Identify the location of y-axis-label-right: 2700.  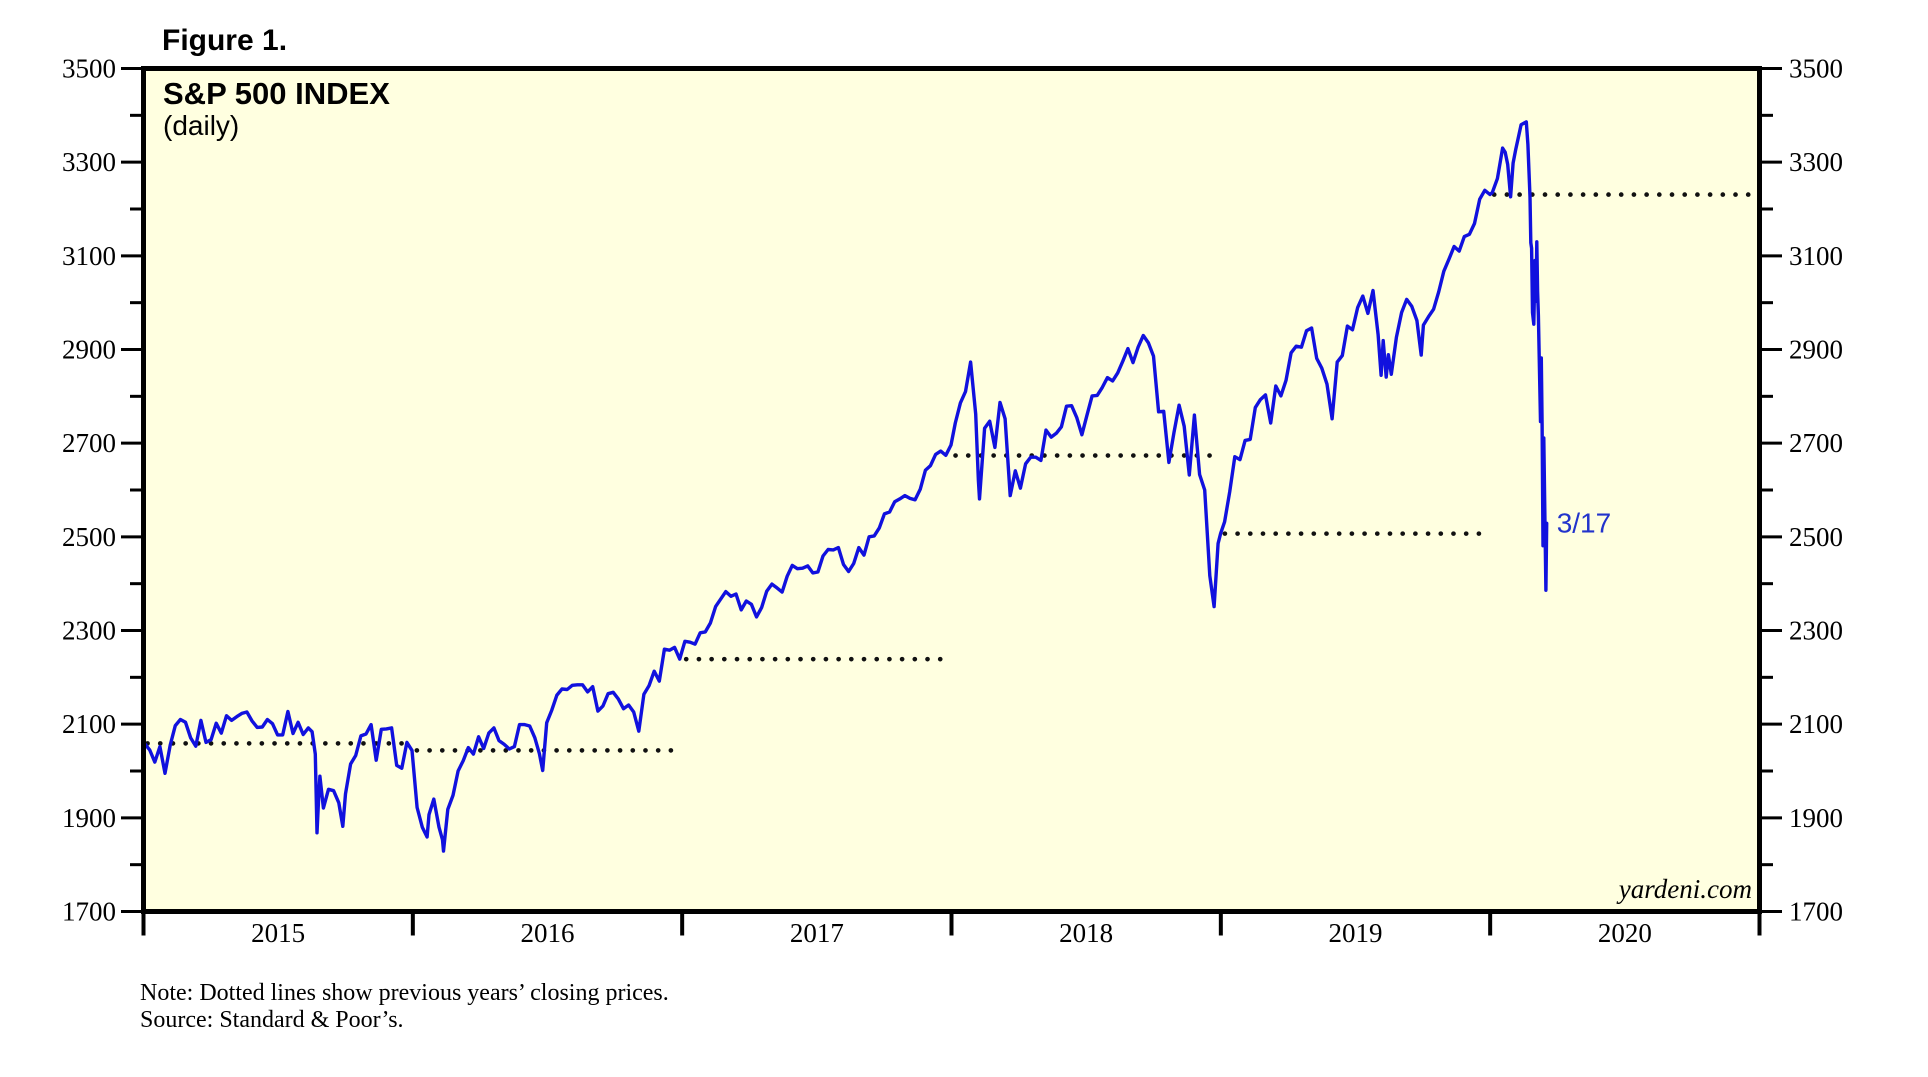
(1816, 443).